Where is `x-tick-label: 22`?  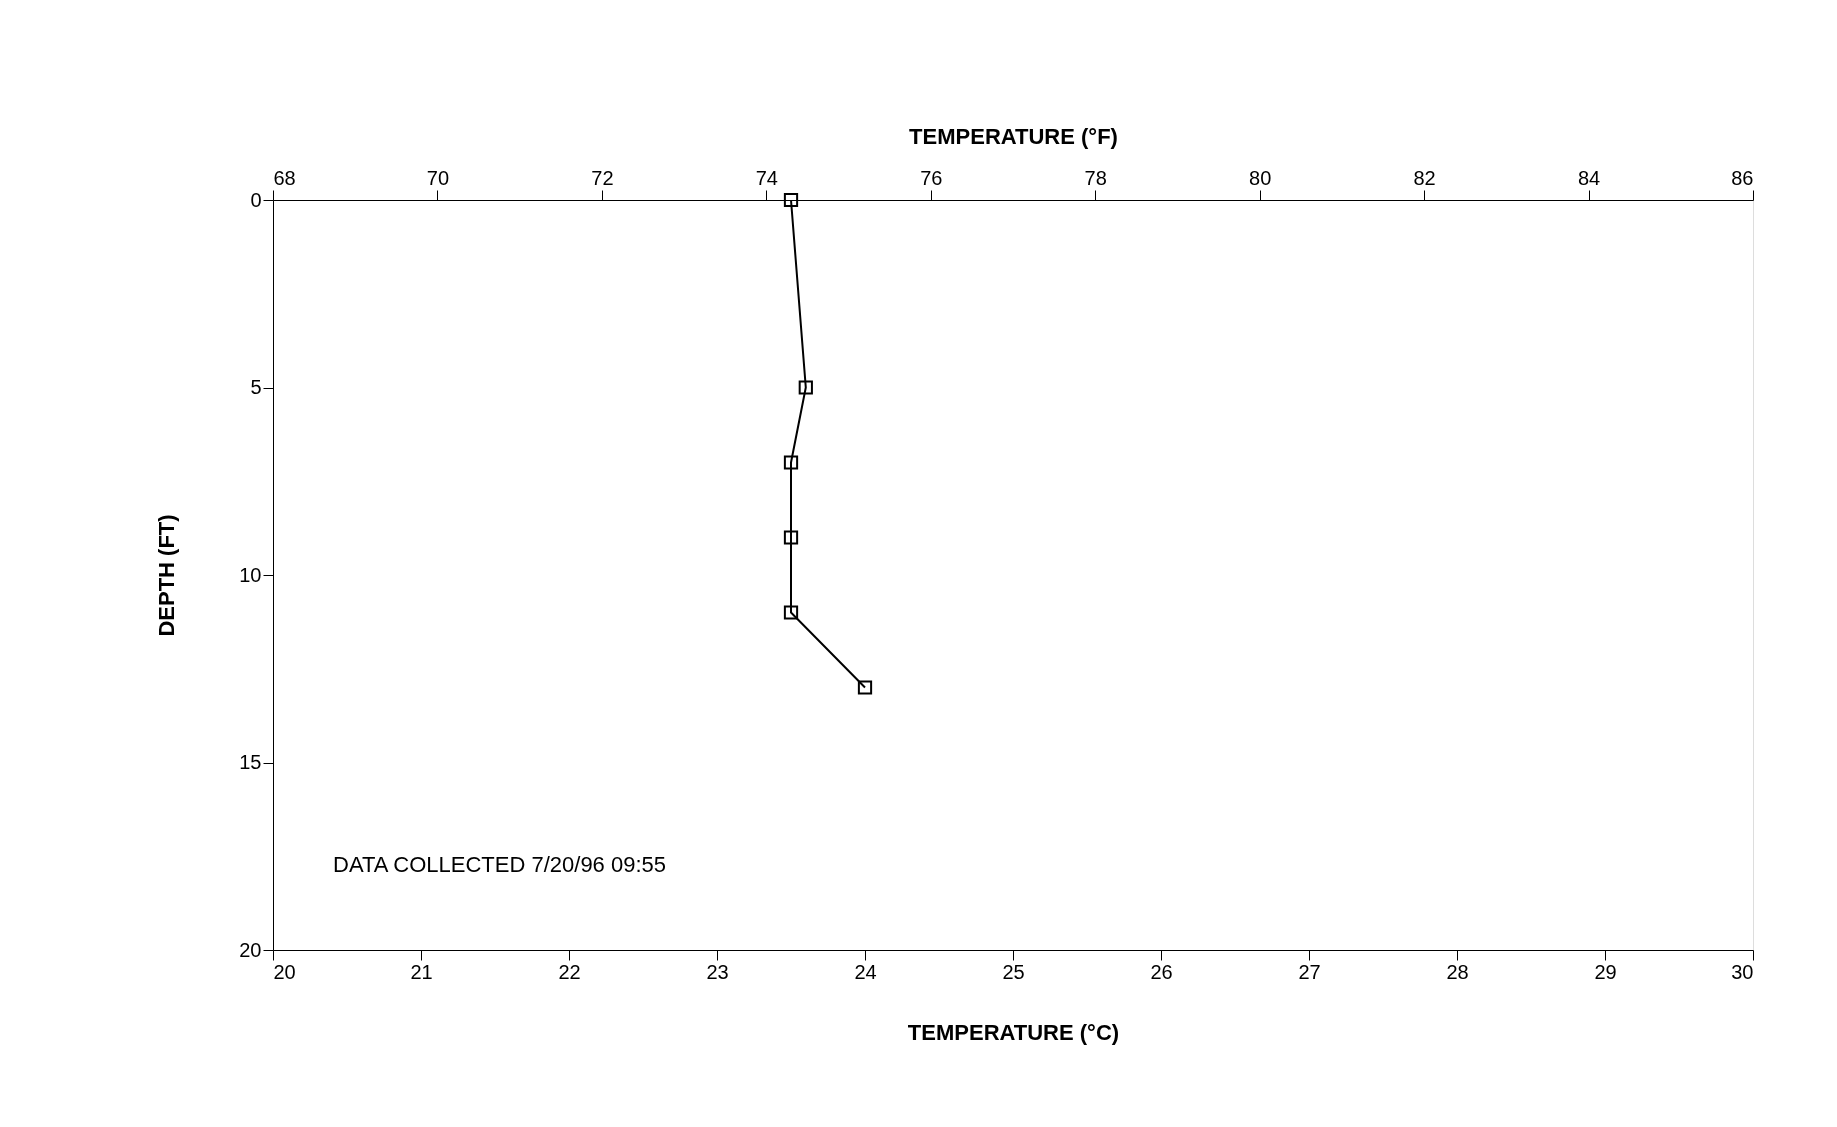 x-tick-label: 22 is located at coordinates (569, 971).